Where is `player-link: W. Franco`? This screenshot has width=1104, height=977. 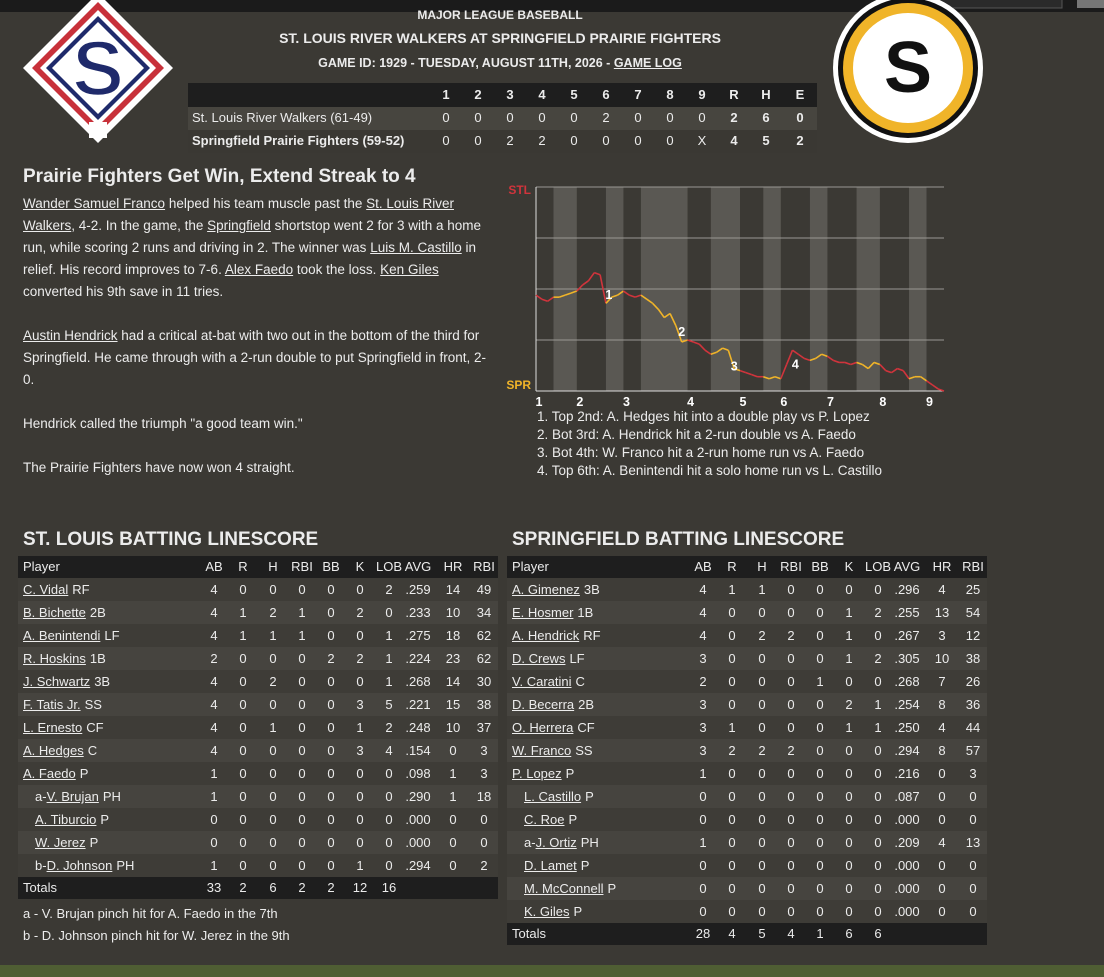
player-link: W. Franco is located at coordinates (542, 750).